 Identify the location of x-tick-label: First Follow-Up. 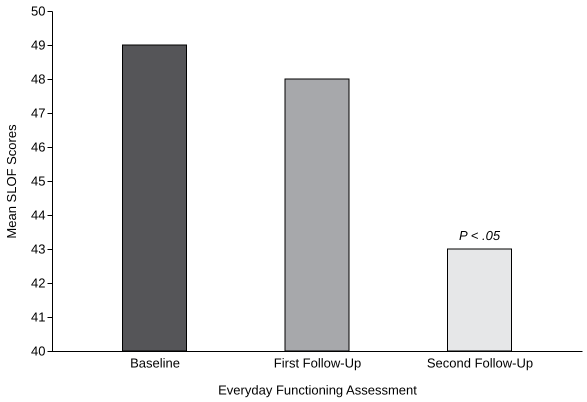
(318, 363).